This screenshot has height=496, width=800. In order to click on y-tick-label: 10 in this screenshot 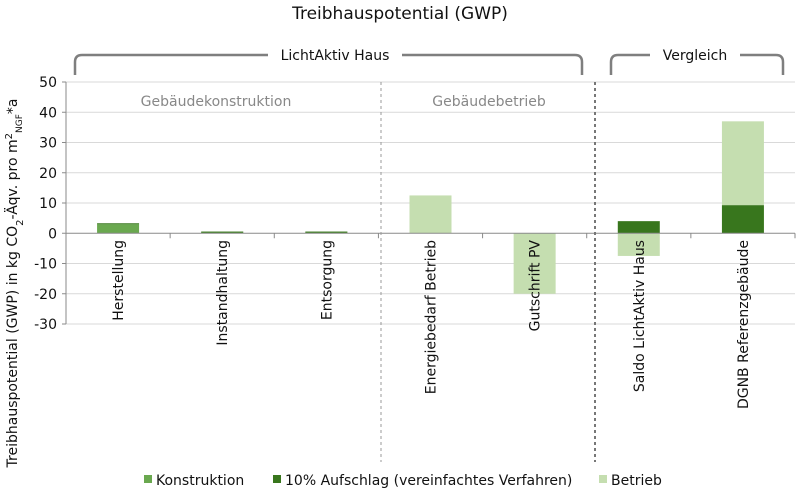, I will do `click(48, 204)`.